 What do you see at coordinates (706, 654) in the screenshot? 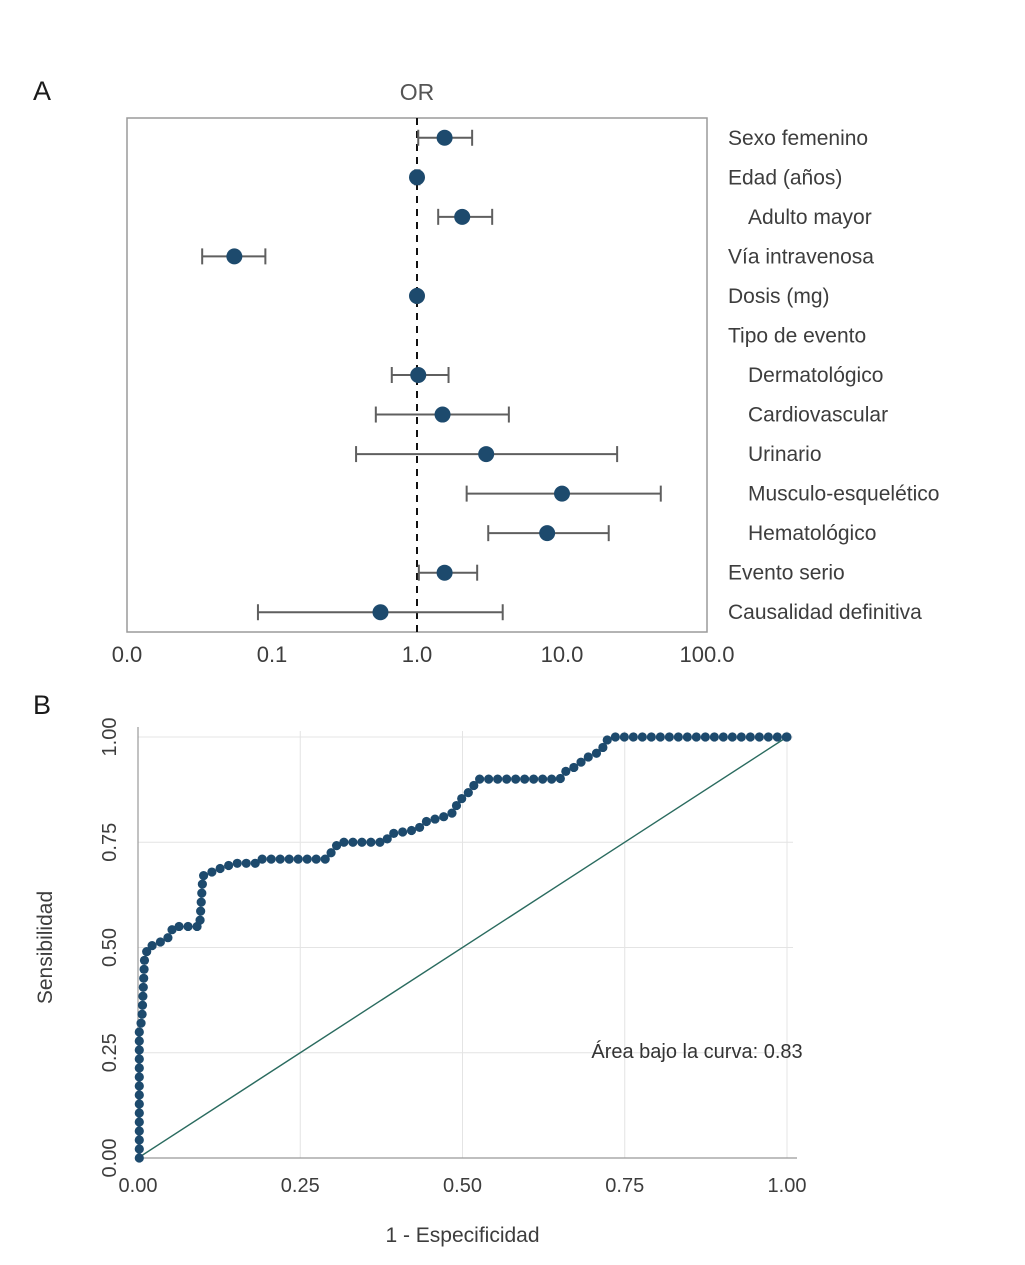
I see `forest-x-tick-label: 100.0` at bounding box center [706, 654].